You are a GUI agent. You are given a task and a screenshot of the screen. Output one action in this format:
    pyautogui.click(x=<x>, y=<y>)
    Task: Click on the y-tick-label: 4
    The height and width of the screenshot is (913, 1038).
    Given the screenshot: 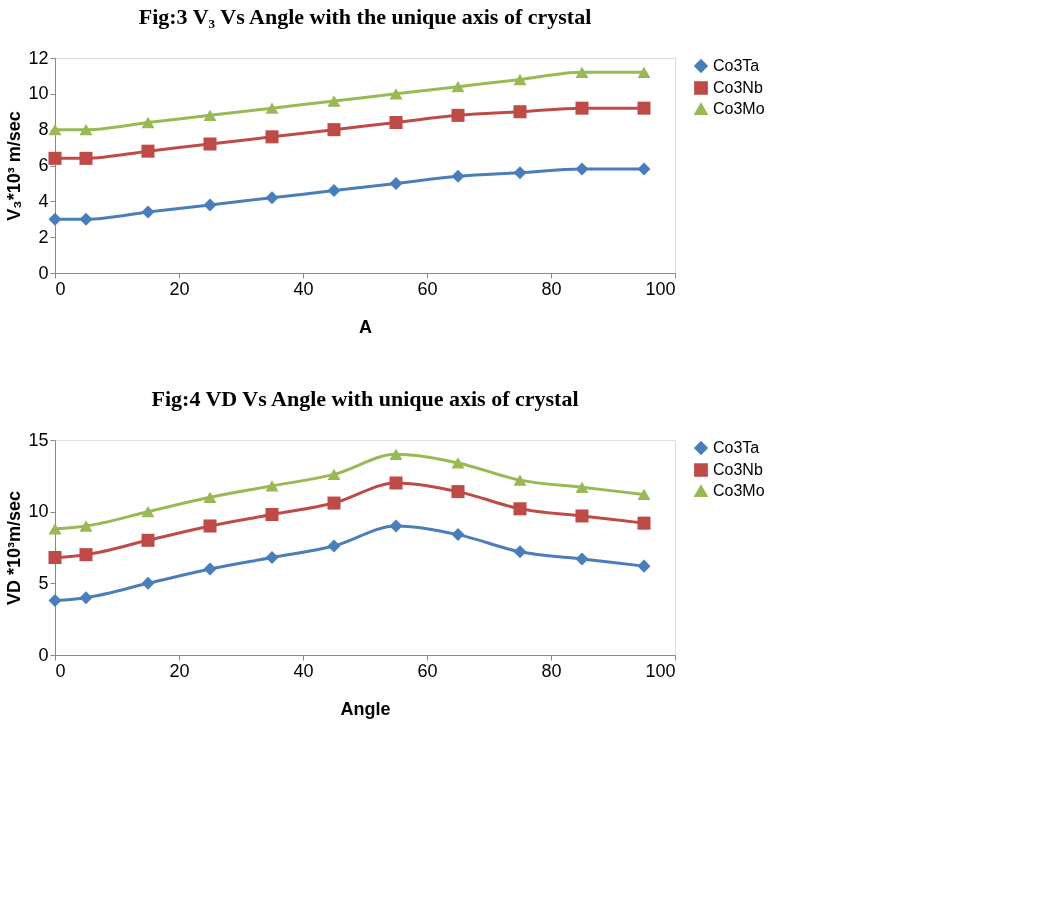 What is the action you would take?
    pyautogui.click(x=43, y=200)
    